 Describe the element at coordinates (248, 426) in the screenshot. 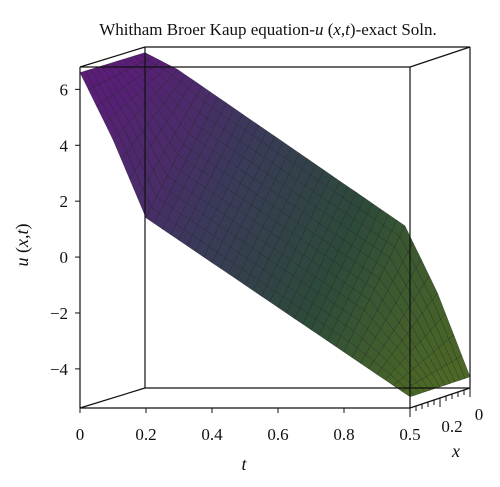

I see `t-axis-ticks: 0 0.2 0.4 0.6 0.8 0.5` at that location.